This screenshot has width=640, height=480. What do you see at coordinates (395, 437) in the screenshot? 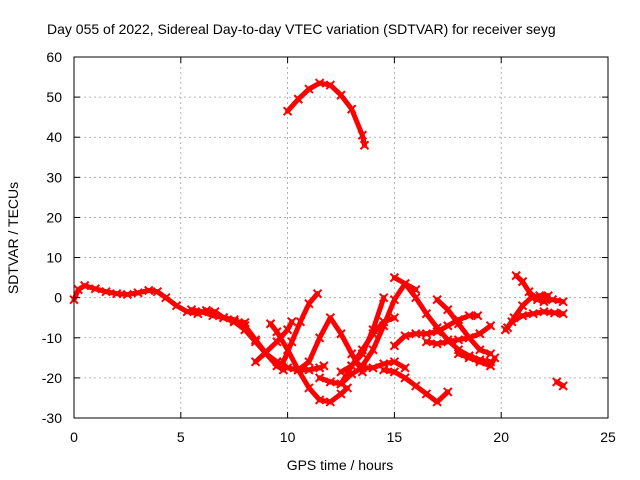
I see `x-tick-label: 15` at bounding box center [395, 437].